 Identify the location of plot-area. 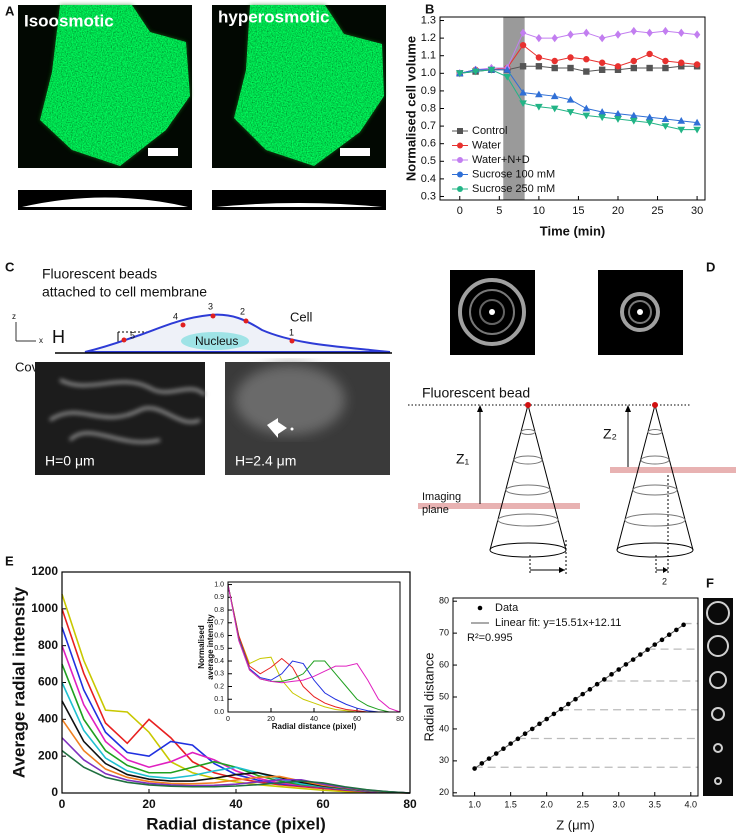
(314, 647).